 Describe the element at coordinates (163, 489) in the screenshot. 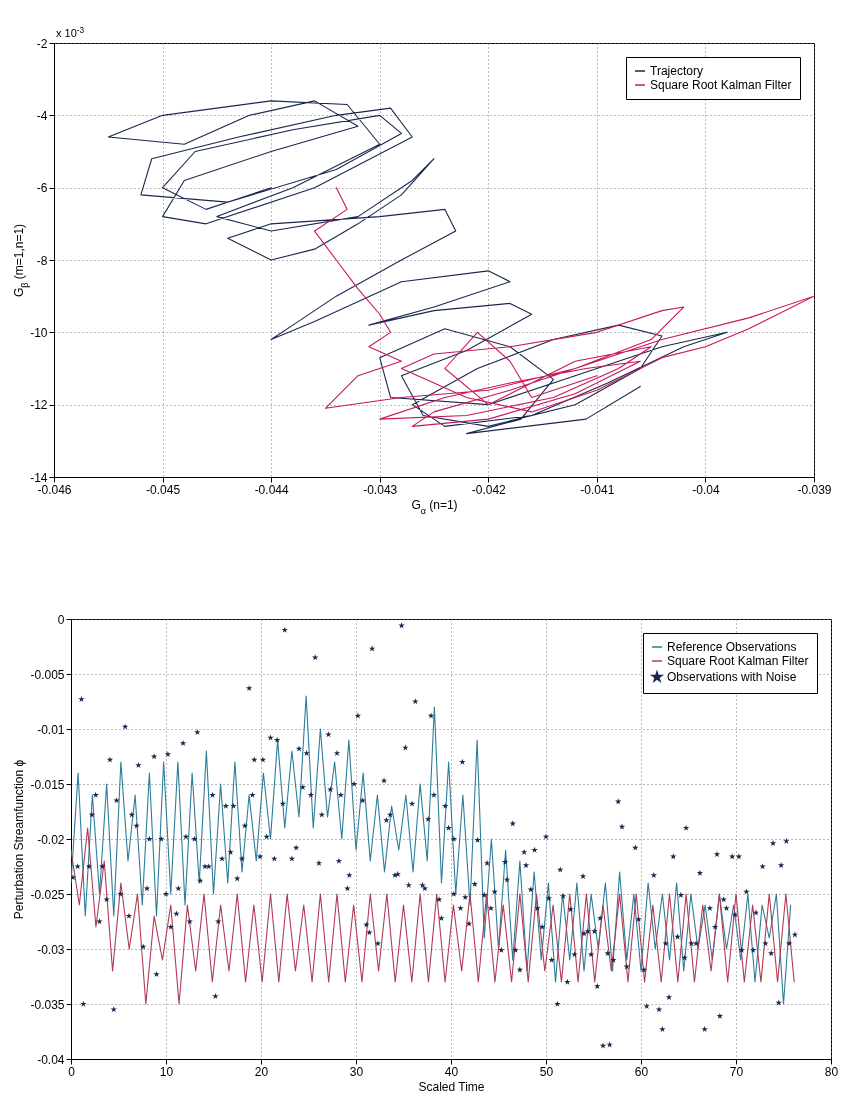

I see `x-tick-label: -0.045` at that location.